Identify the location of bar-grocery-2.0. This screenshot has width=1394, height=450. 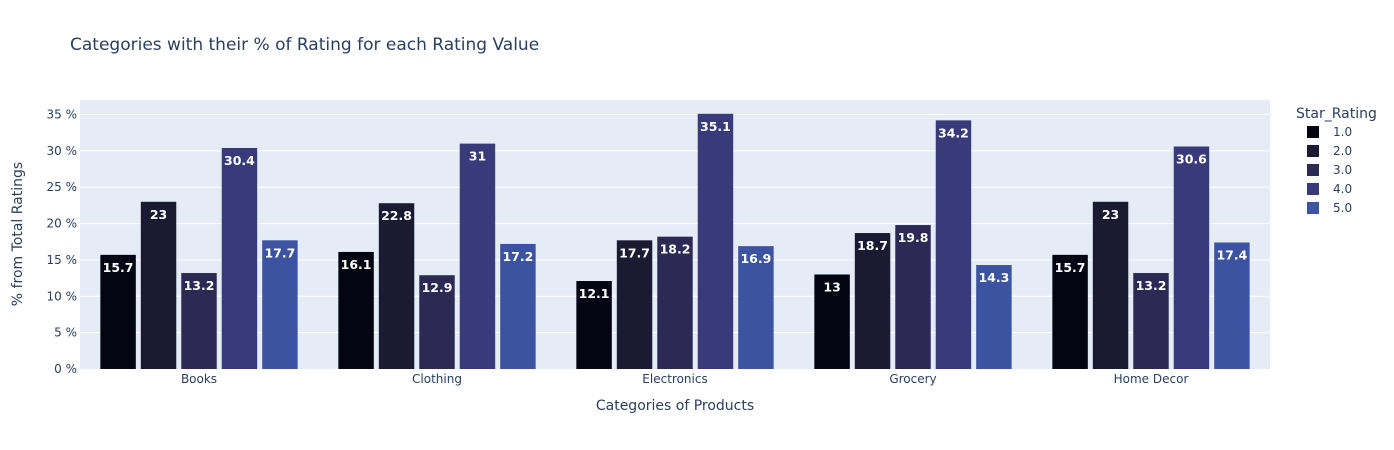
(872, 301).